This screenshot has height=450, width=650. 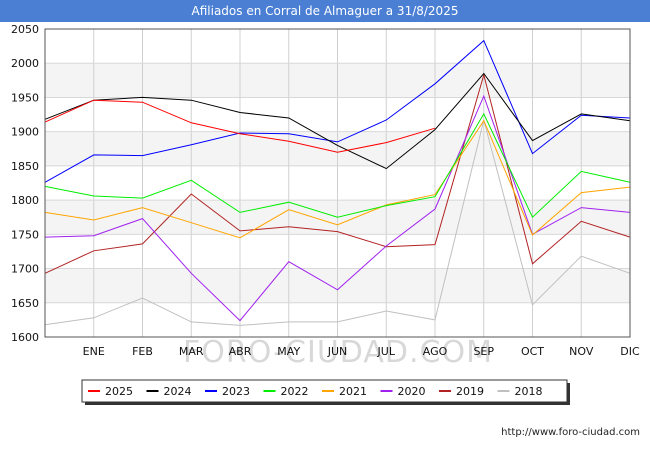 I want to click on x-tick-label: MAY, so click(x=288, y=351).